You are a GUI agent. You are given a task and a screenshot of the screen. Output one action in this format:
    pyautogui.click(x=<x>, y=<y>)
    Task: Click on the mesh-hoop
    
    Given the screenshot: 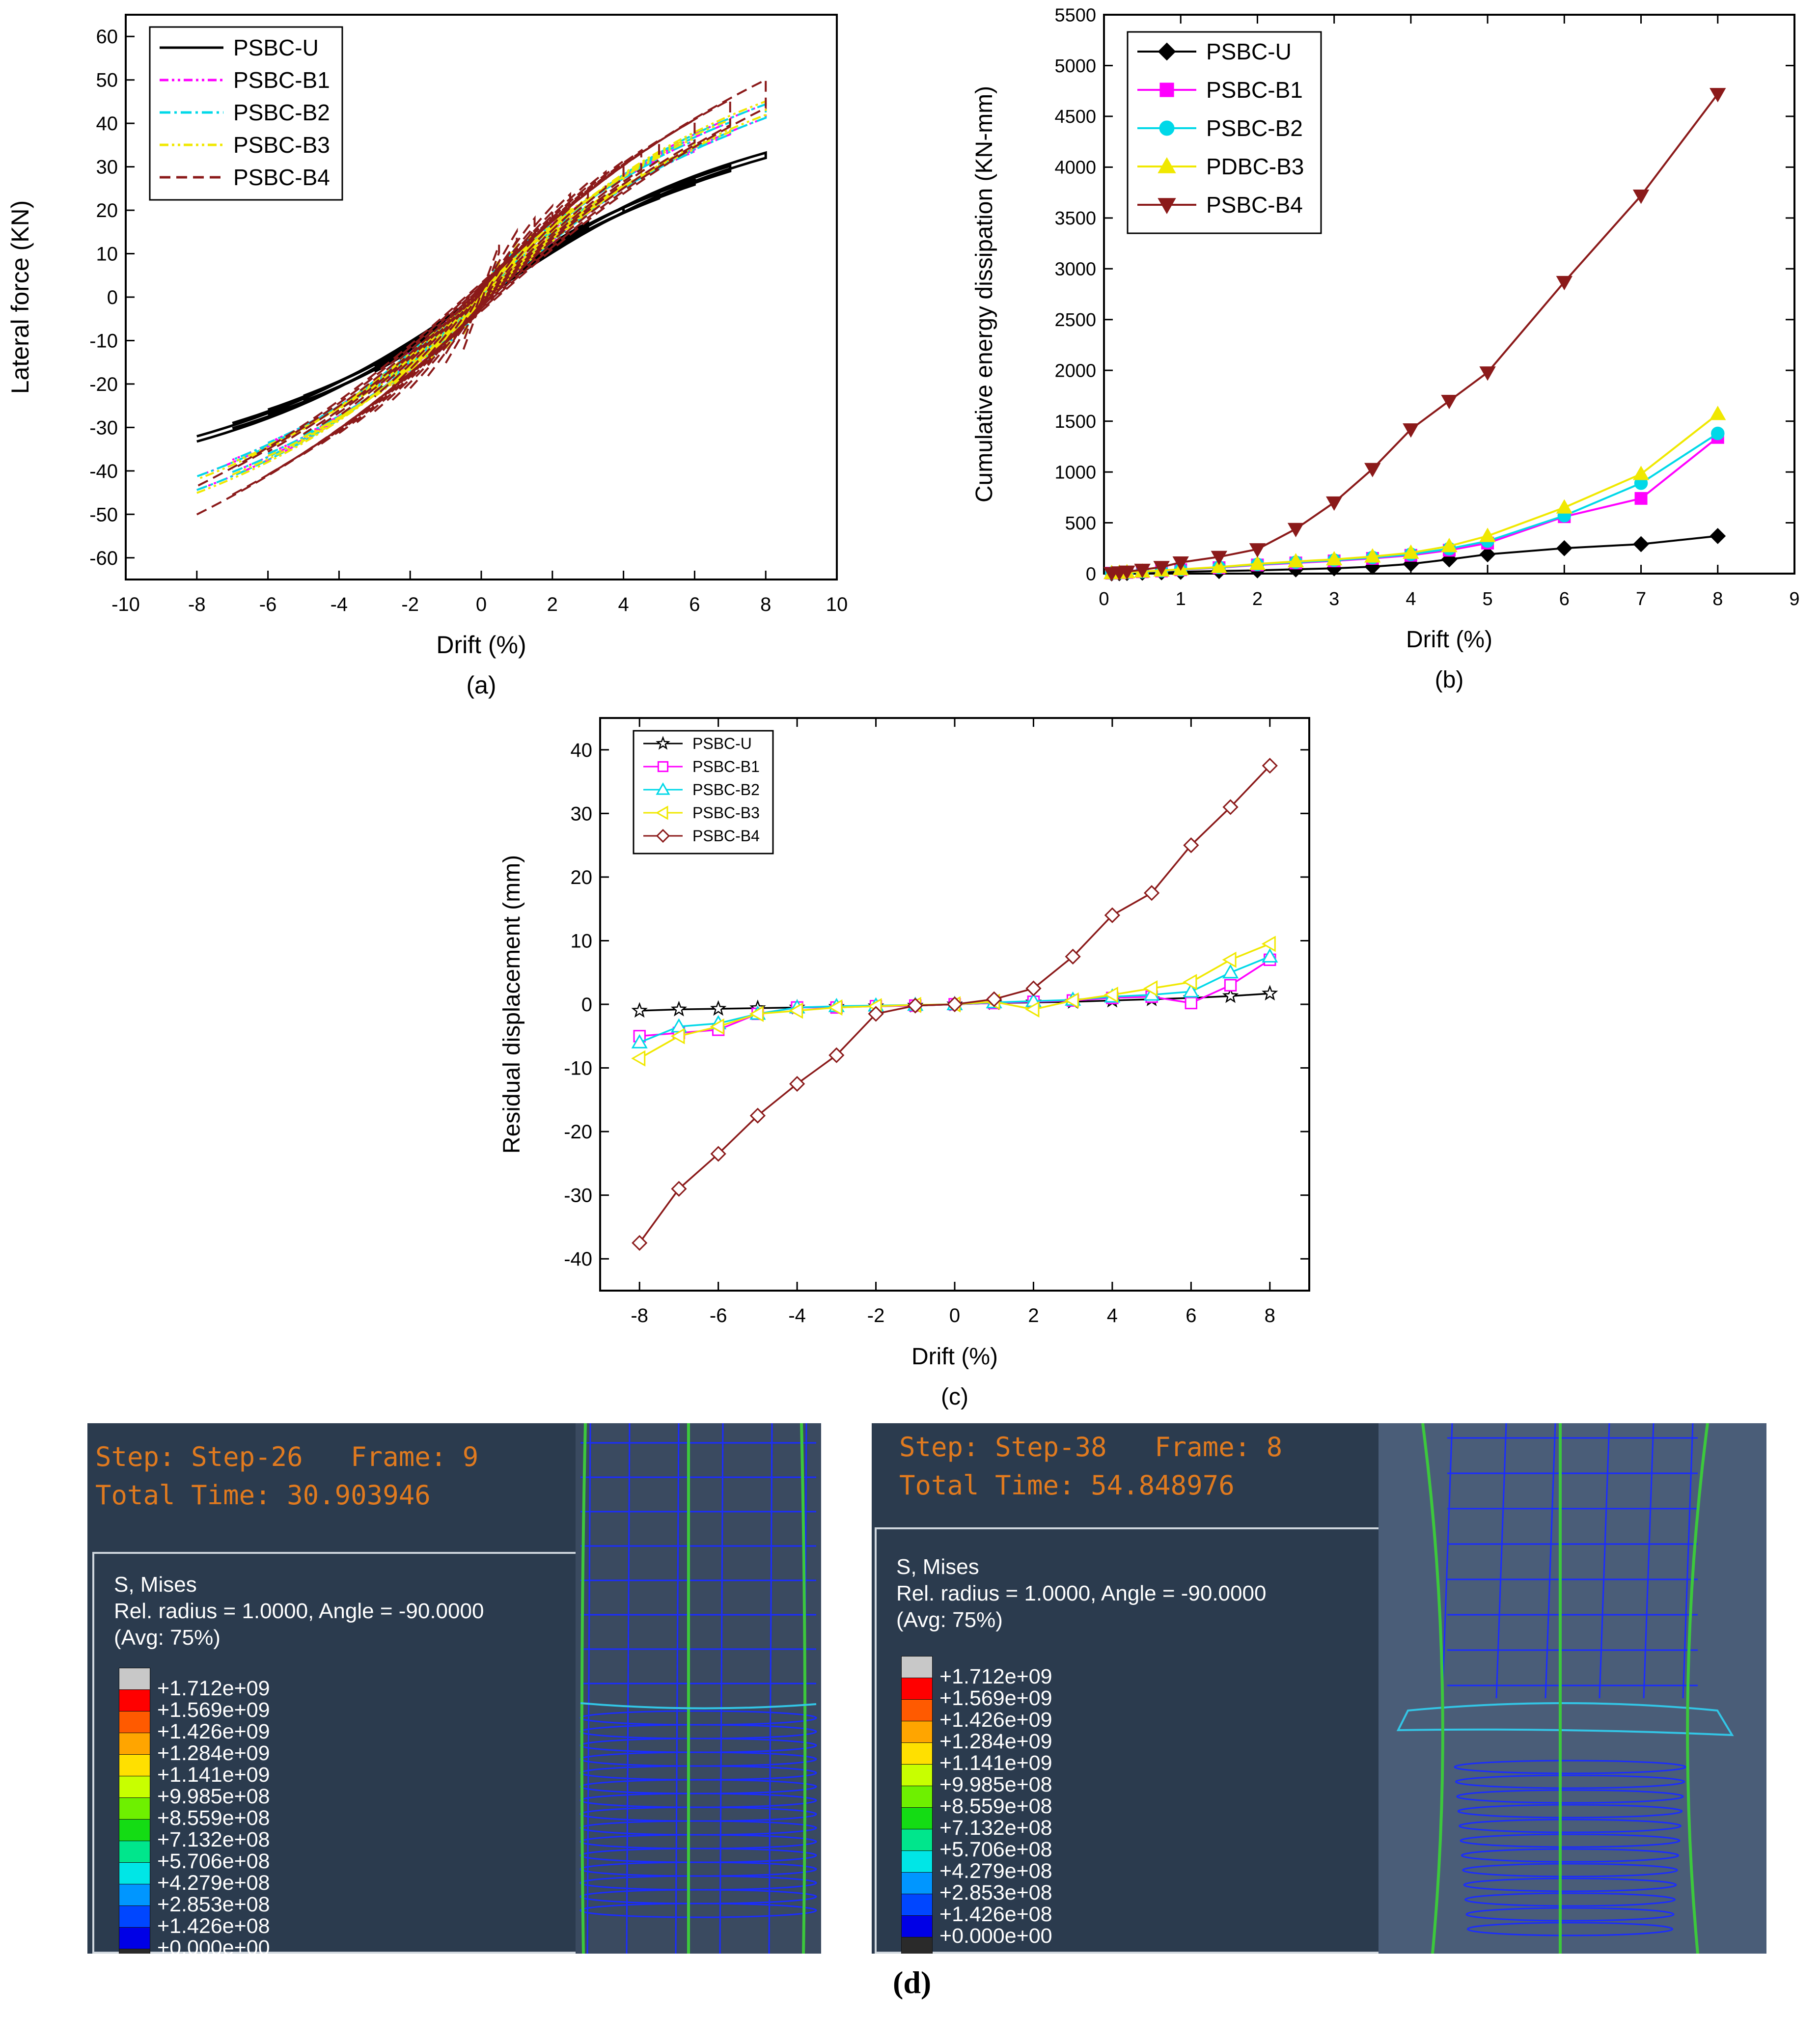 What is the action you would take?
    pyautogui.click(x=1570, y=1855)
    